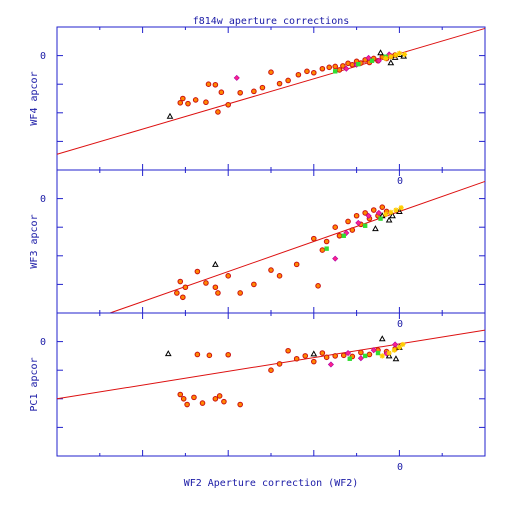 The image size is (512, 512). Describe the element at coordinates (271, 483) in the screenshot. I see `x-axis-label: WF2 Aperture correction (WF2)` at that location.